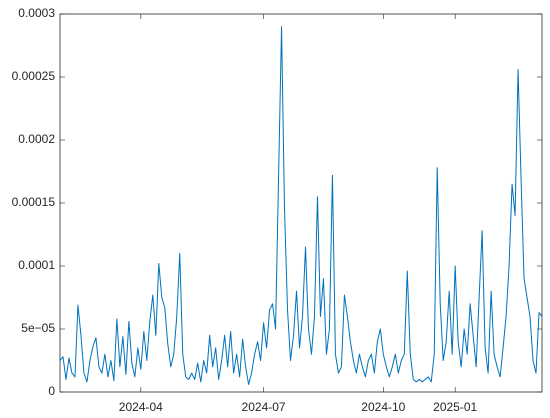 The image size is (550, 418). What do you see at coordinates (141, 407) in the screenshot?
I see `x-tick-label: 2024-04` at bounding box center [141, 407].